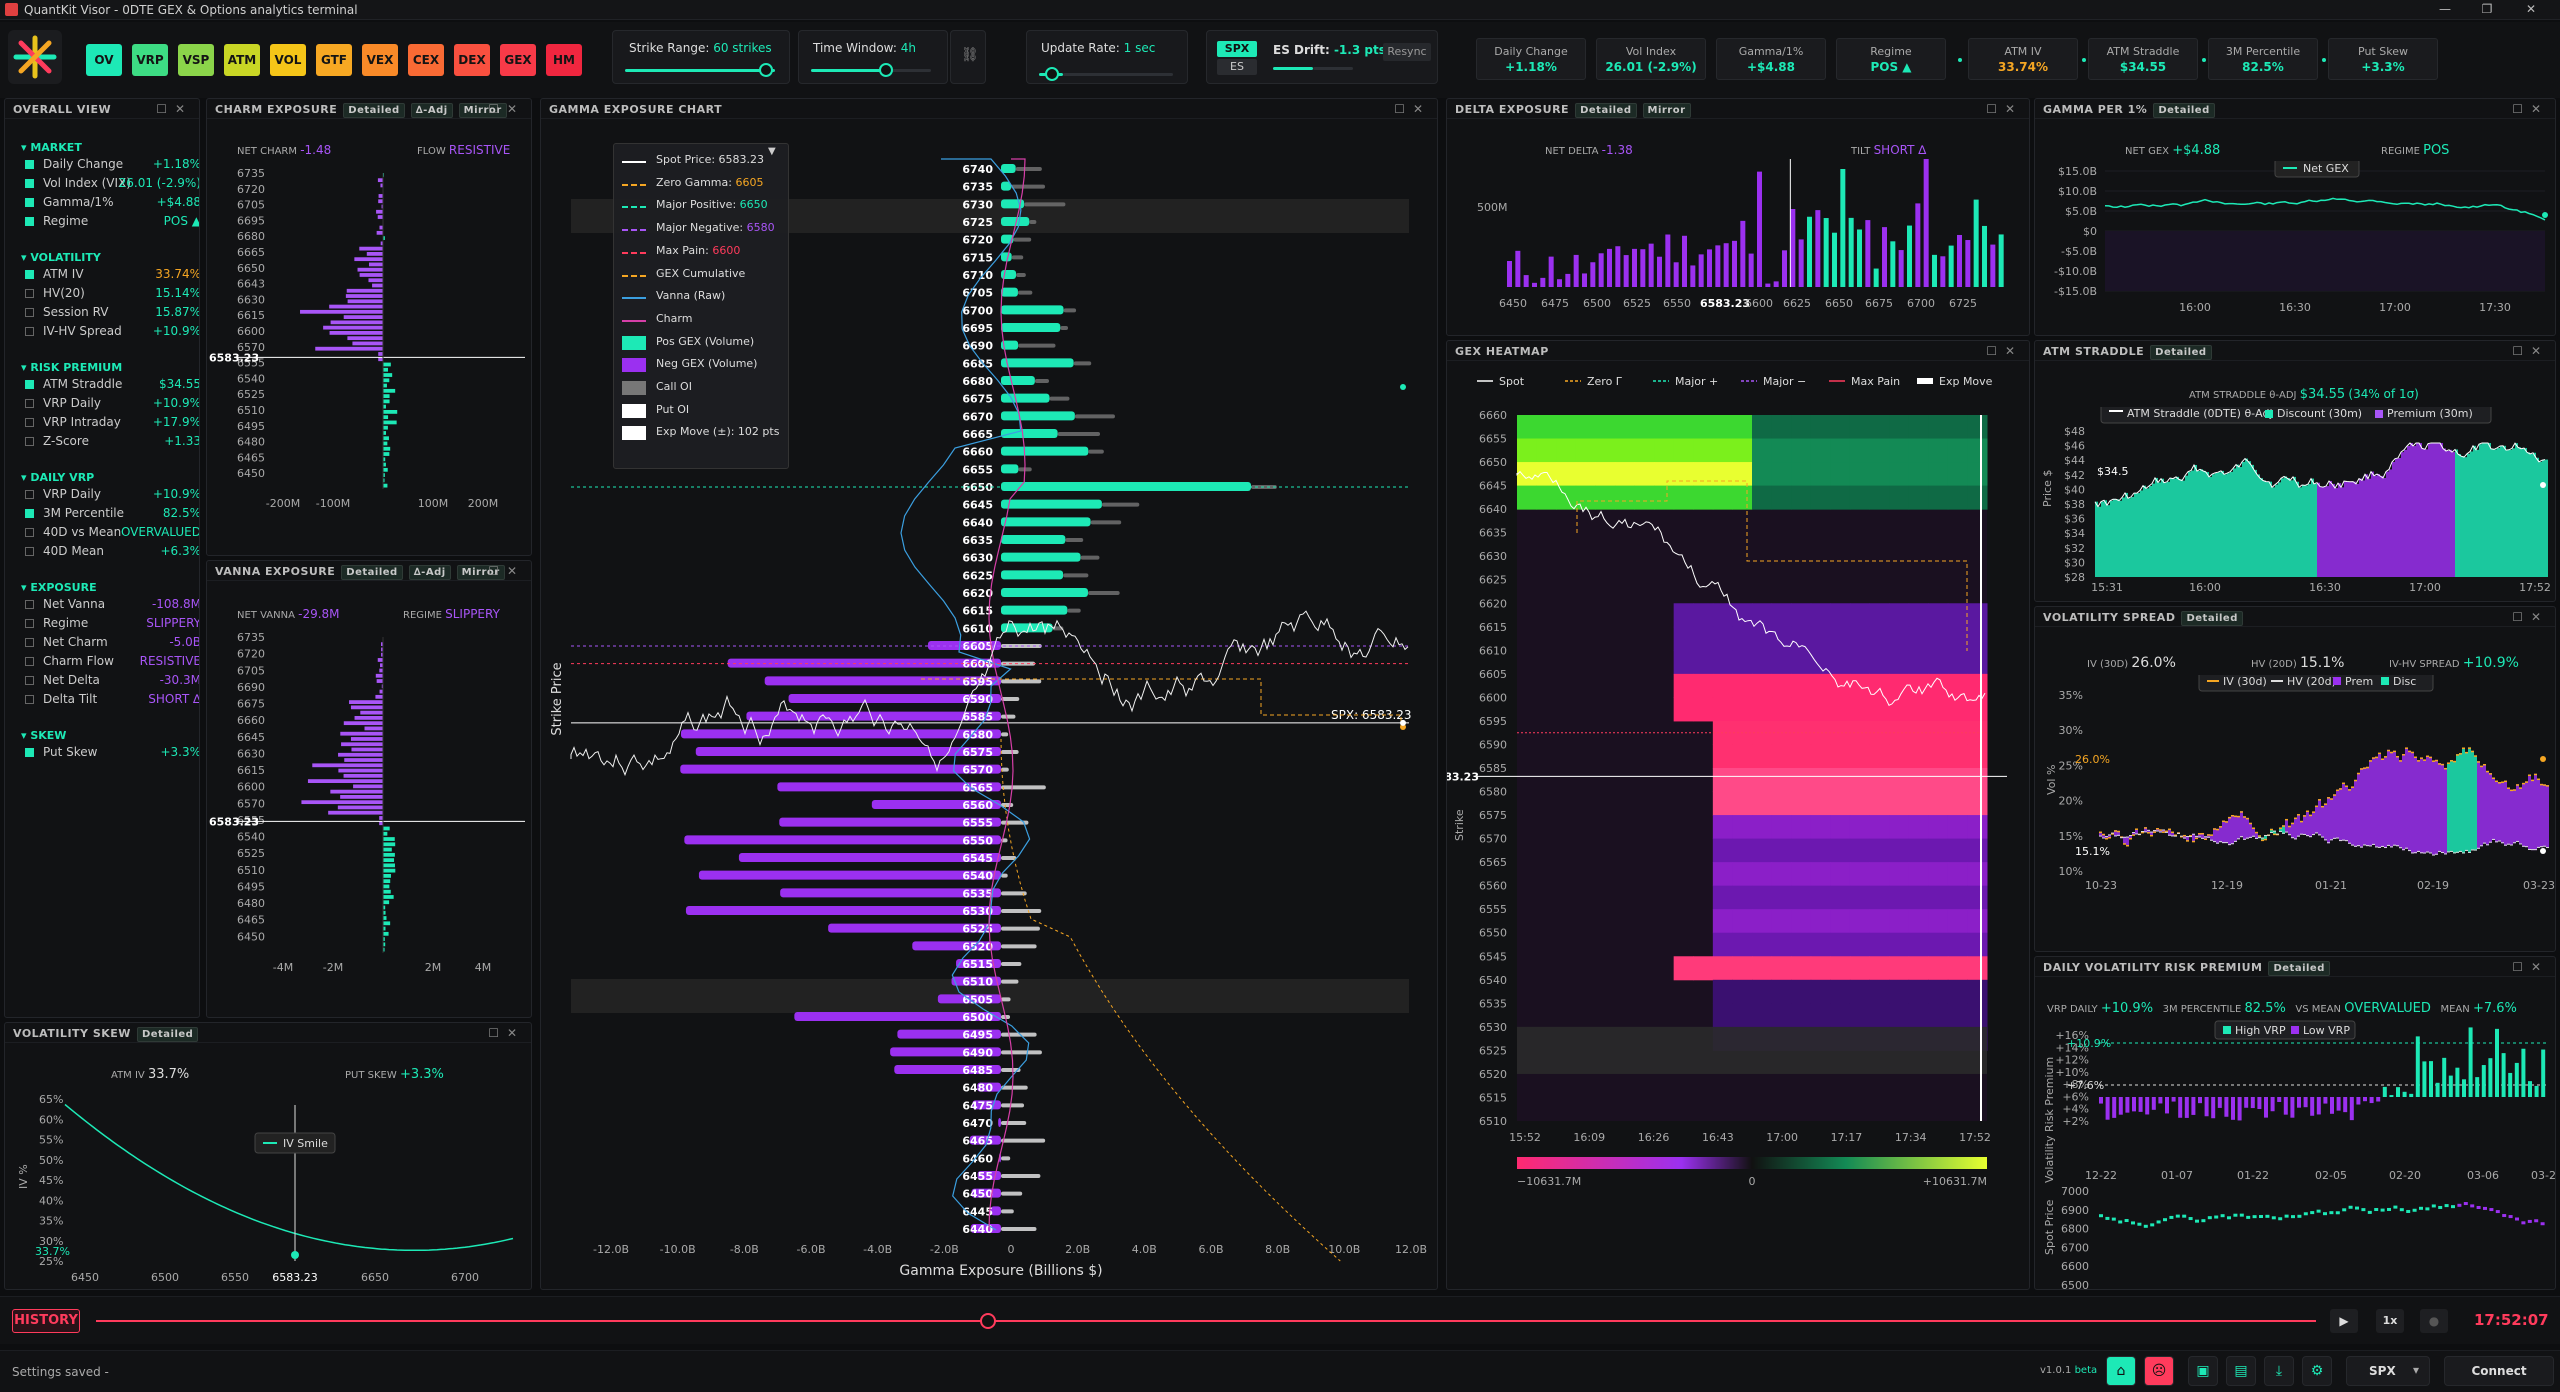 The image size is (2560, 1392). Describe the element at coordinates (196, 60) in the screenshot. I see `mode-button-vsp: VSP` at that location.